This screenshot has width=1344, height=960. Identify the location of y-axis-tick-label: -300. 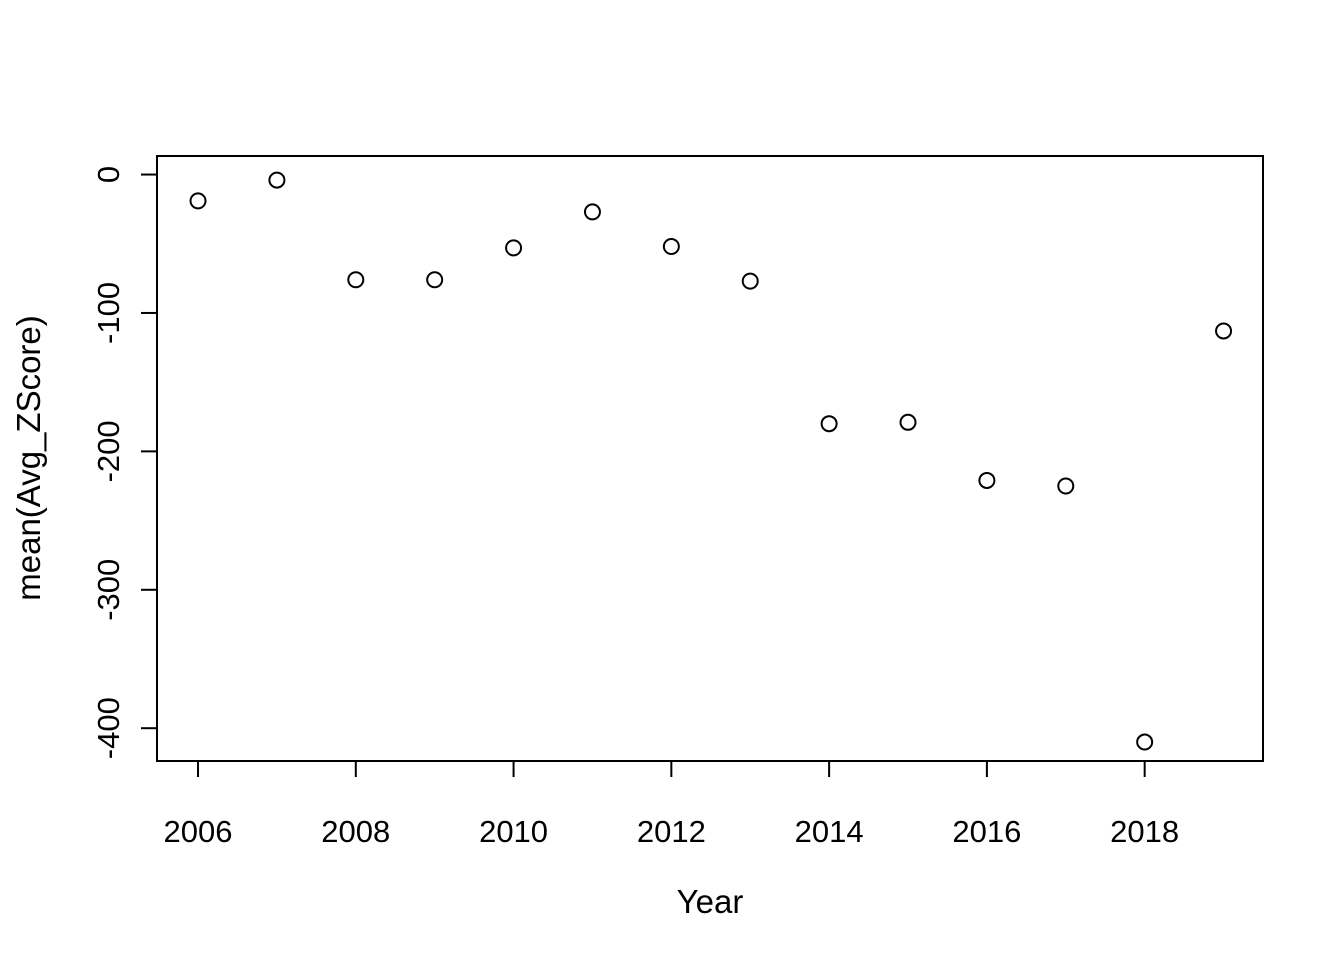
(108, 590).